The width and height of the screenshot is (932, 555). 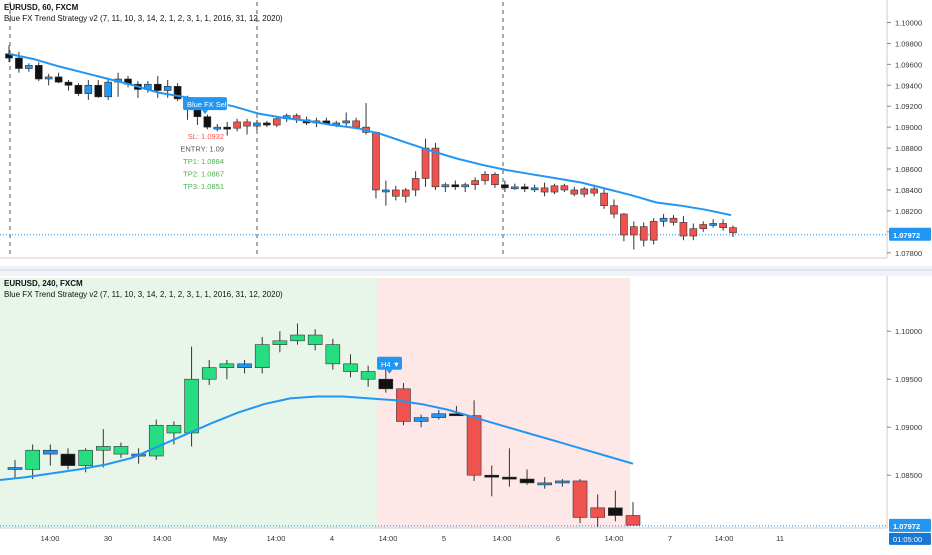 What do you see at coordinates (202, 149) in the screenshot?
I see `trade-level-label: ENTRY: 1.09` at bounding box center [202, 149].